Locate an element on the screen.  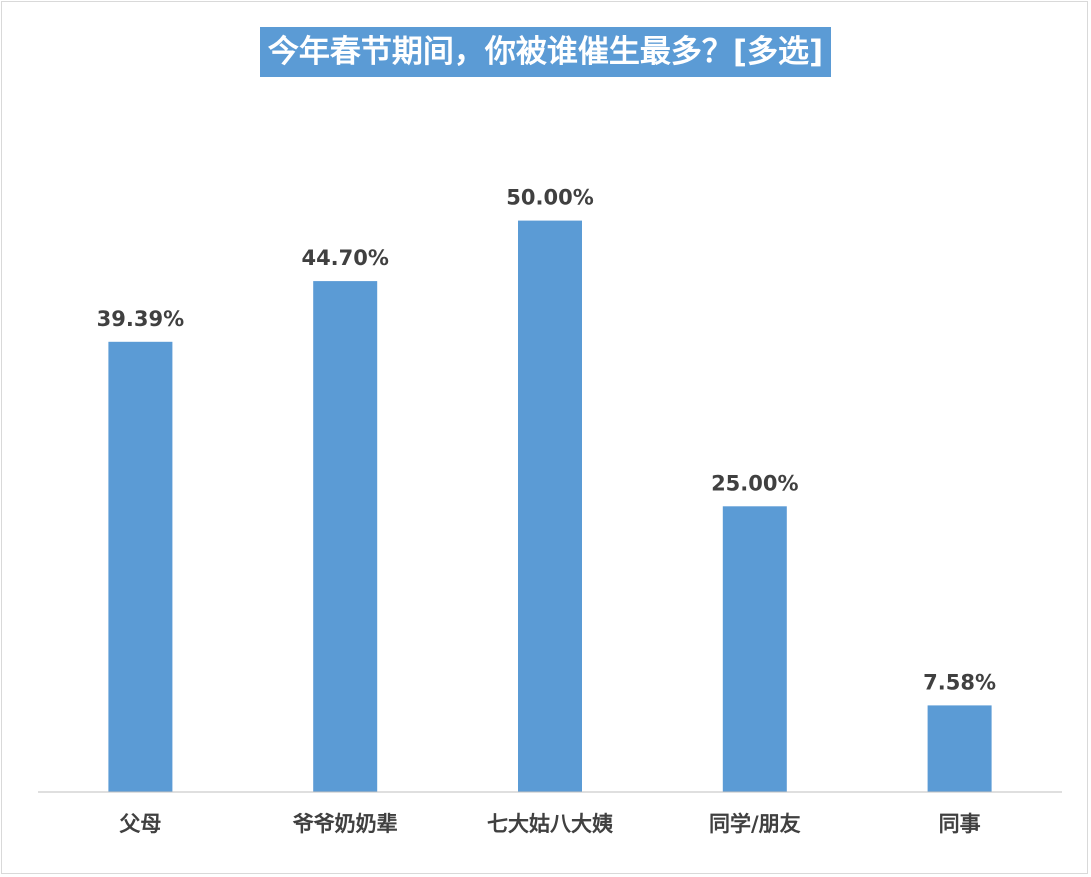
category-label: 七大姑八大姨 is located at coordinates (550, 824).